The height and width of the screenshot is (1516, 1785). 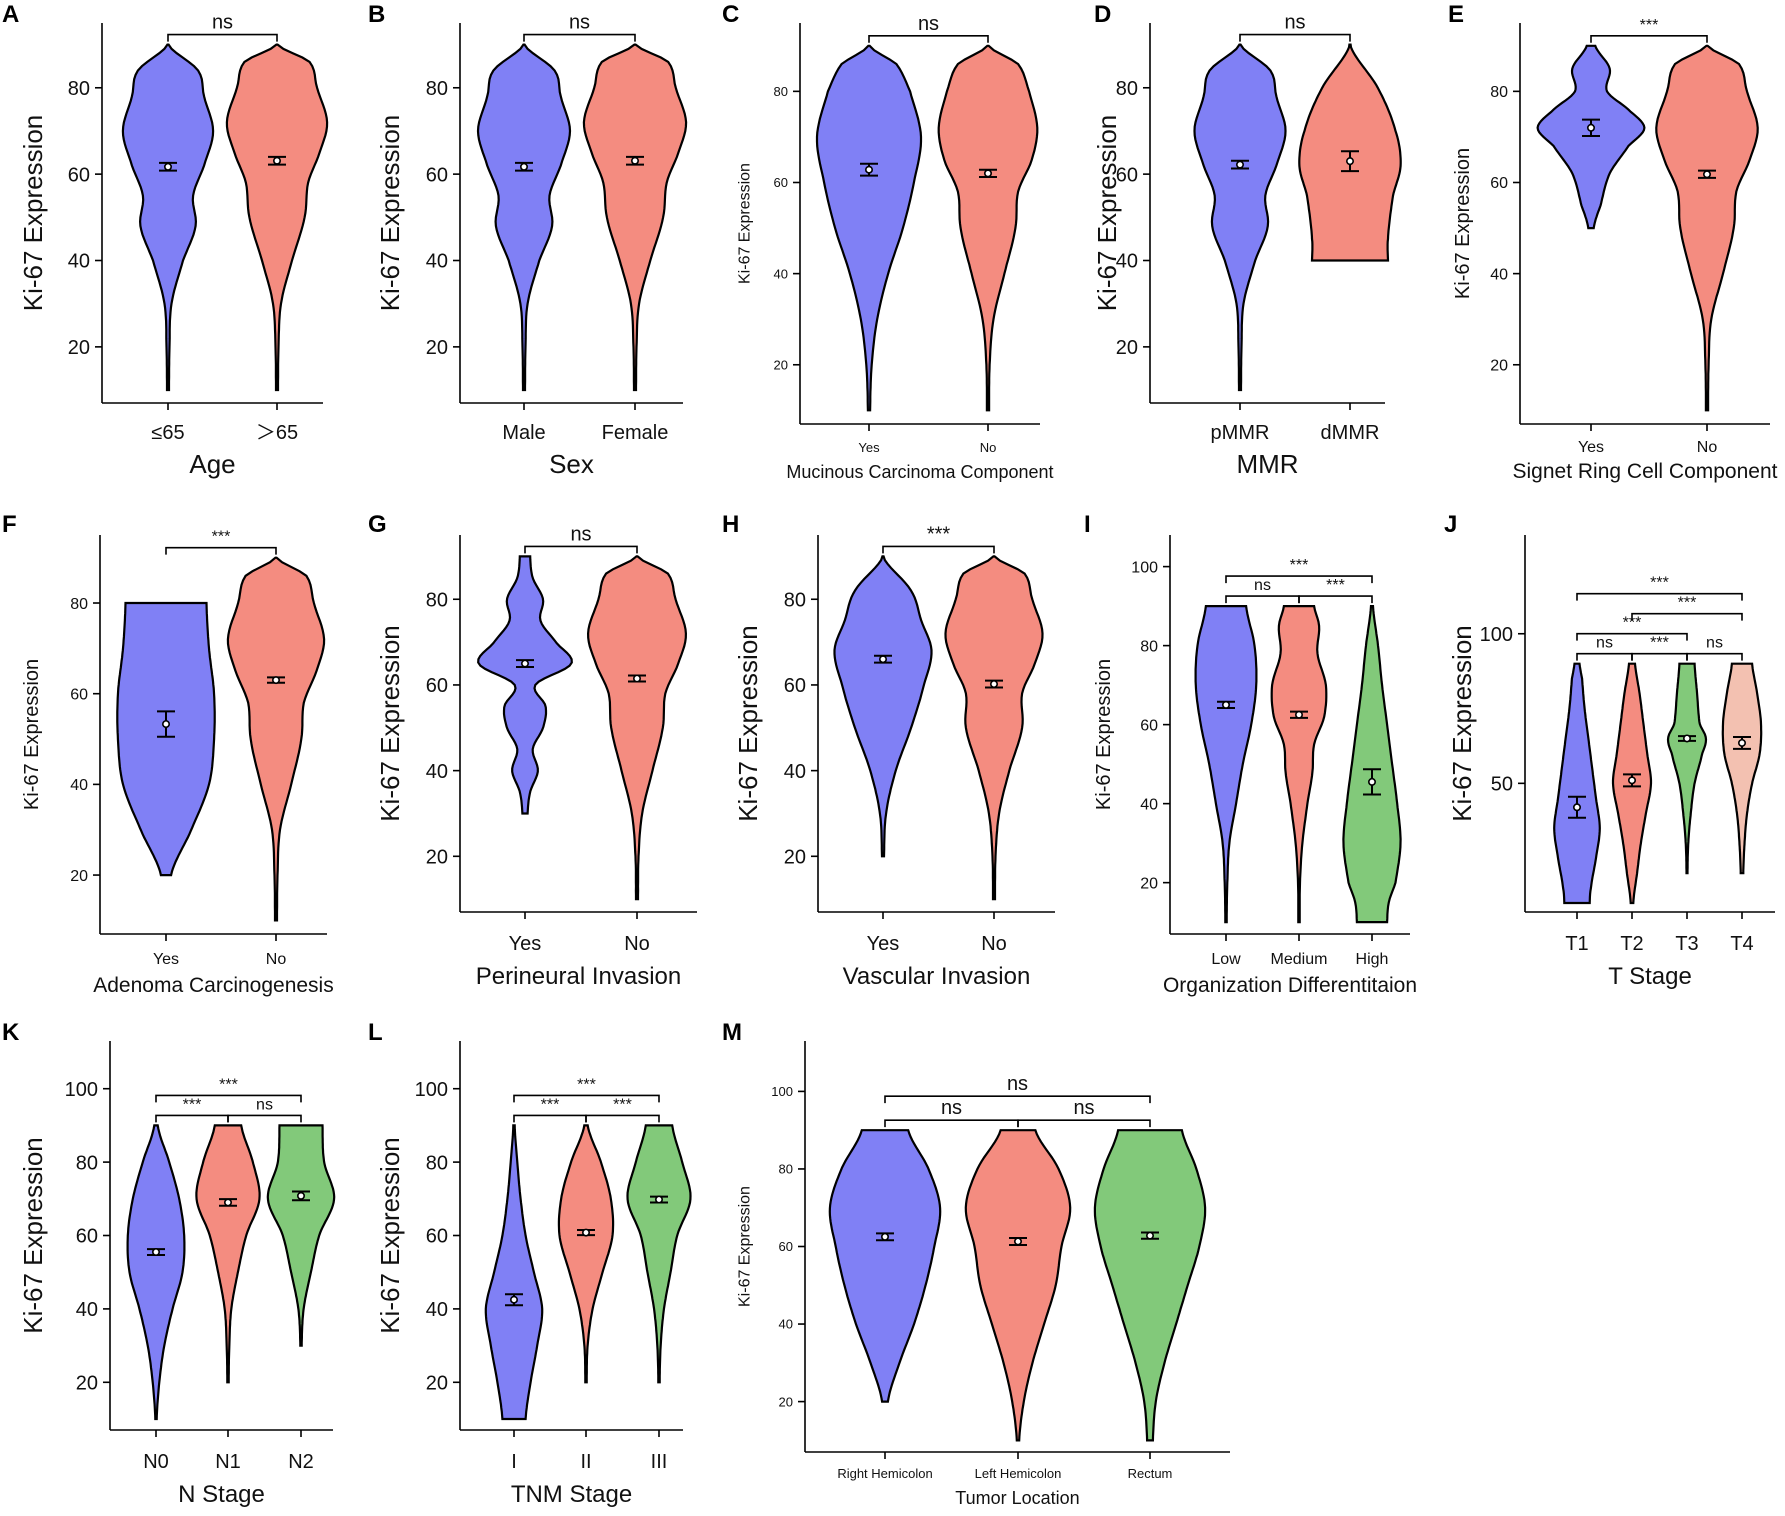 I want to click on x-tick-label: II, so click(x=585, y=1462).